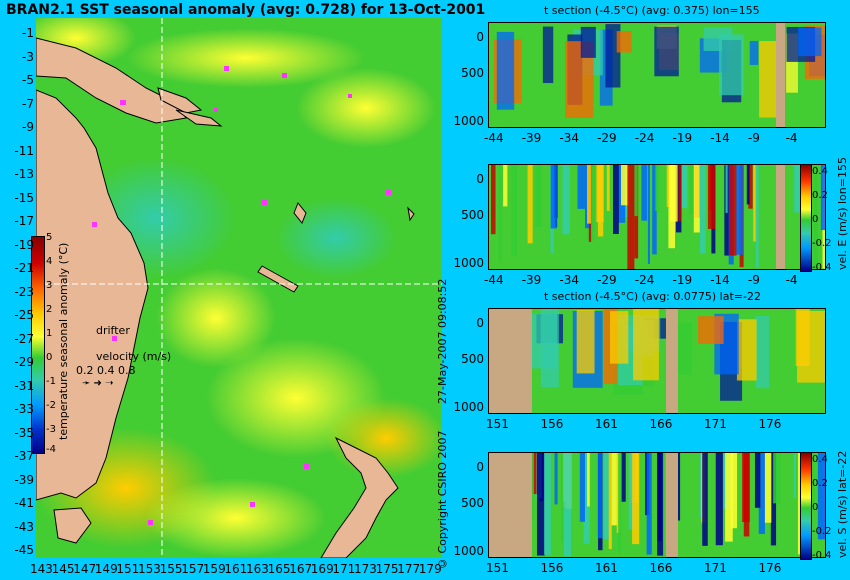 This screenshot has width=850, height=580. Describe the element at coordinates (51, 405) in the screenshot. I see `colorbar-tick: -2` at that location.